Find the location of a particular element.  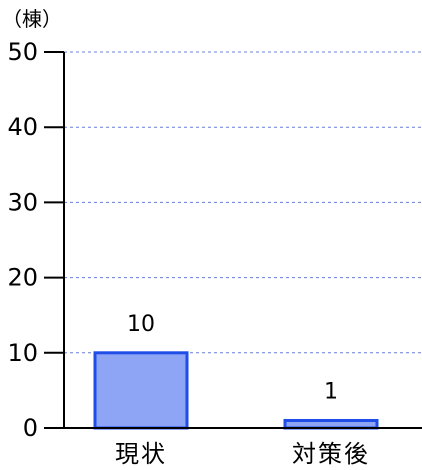

y-tick-label: 30 is located at coordinates (22, 202).